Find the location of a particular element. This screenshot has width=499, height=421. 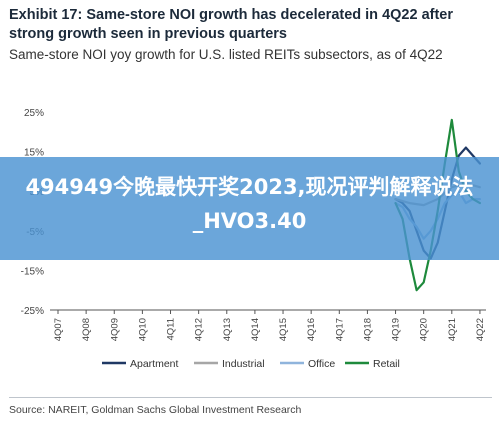

watermark-text: 494949今晚最快开奖2023,现况评判解释说法_HVO3.40 is located at coordinates (249, 204).